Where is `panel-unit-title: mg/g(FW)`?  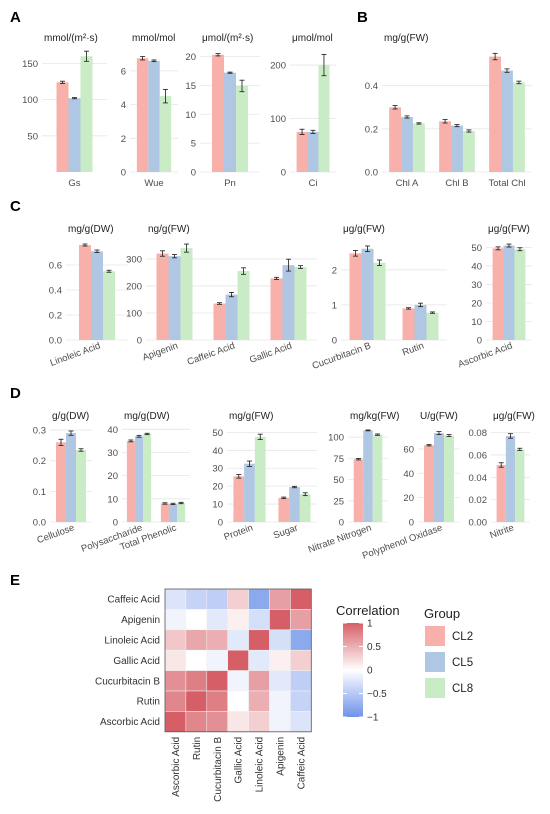 panel-unit-title: mg/g(FW) is located at coordinates (406, 38).